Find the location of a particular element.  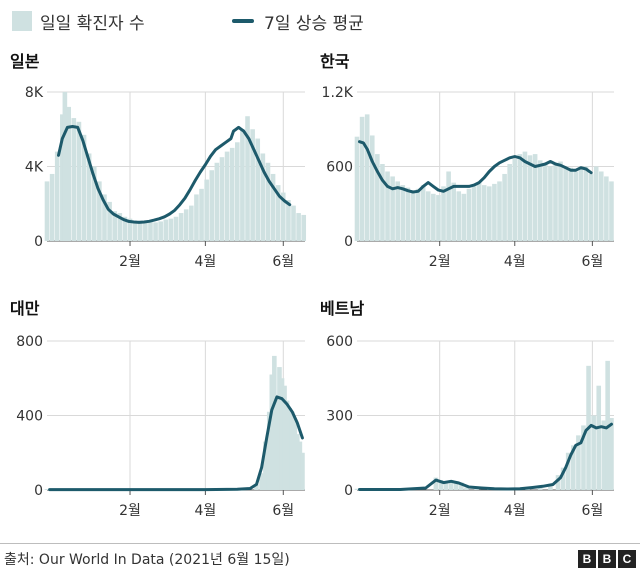

y-tick-label: 8K is located at coordinates (34, 93).